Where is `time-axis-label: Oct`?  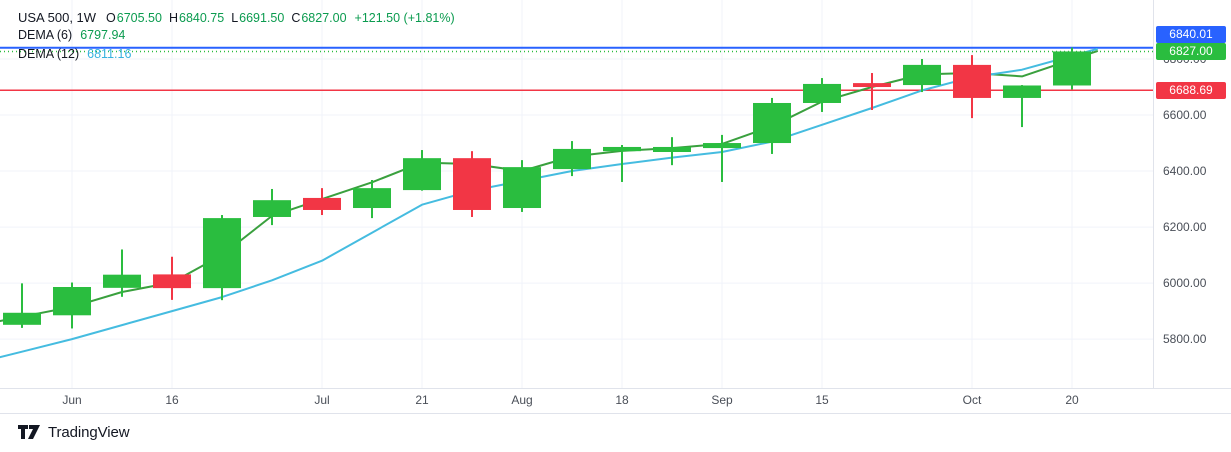
time-axis-label: Oct is located at coordinates (972, 400).